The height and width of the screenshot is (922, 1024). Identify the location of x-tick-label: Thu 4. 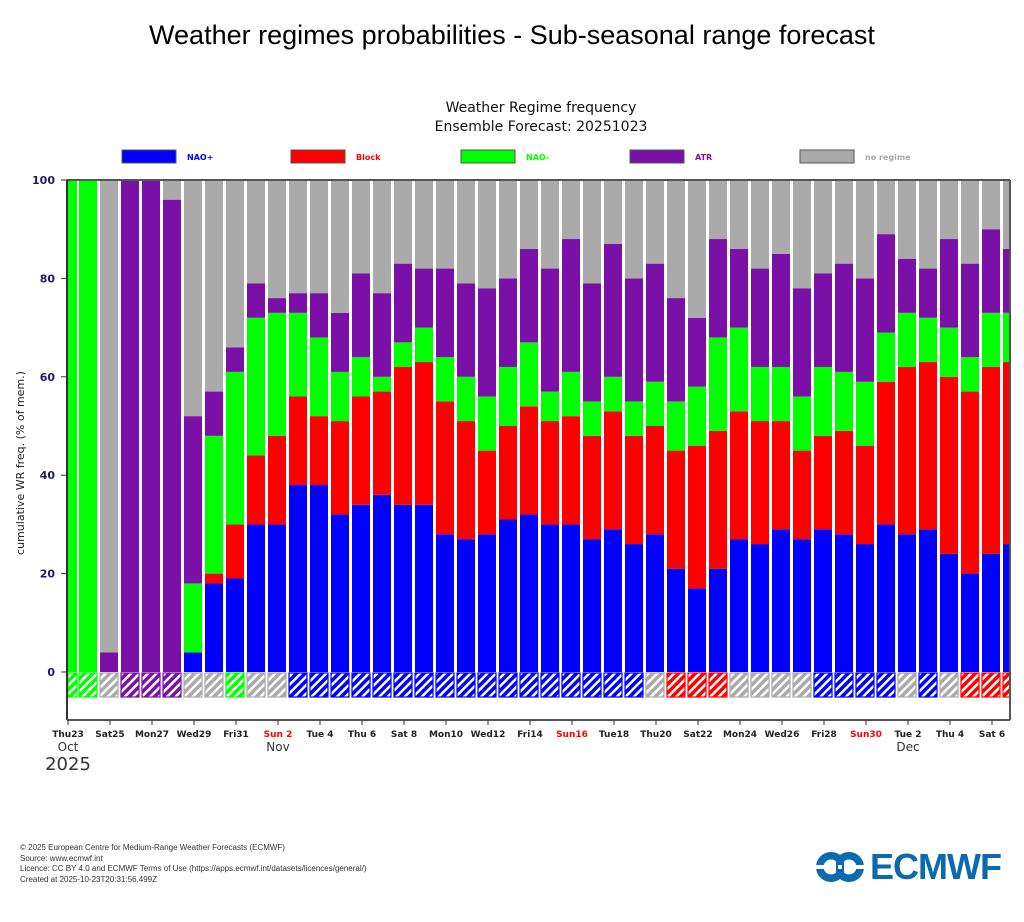
(950, 735).